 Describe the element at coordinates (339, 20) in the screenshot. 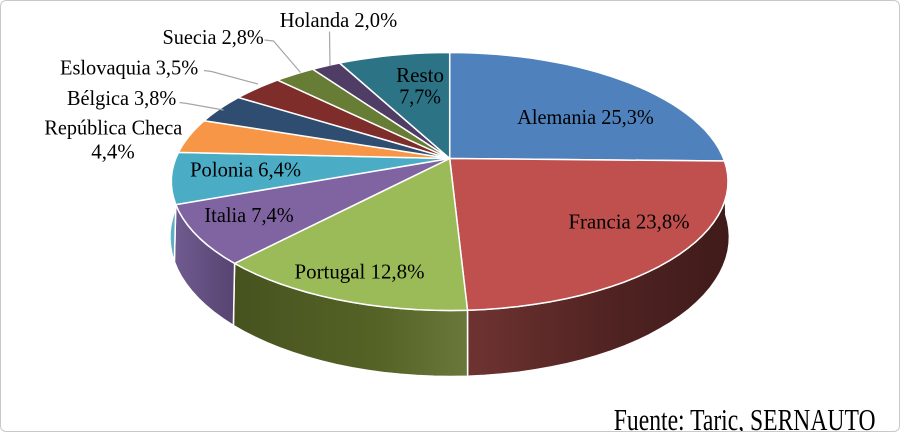

I see `svg-text: Holanda 2,0%` at that location.